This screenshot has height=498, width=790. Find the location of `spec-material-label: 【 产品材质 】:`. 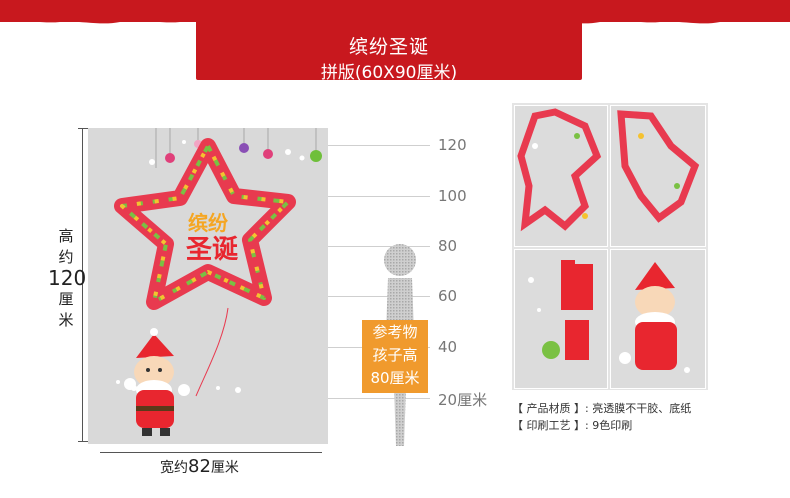

spec-material-label: 【 产品材质 】: is located at coordinates (550, 408).